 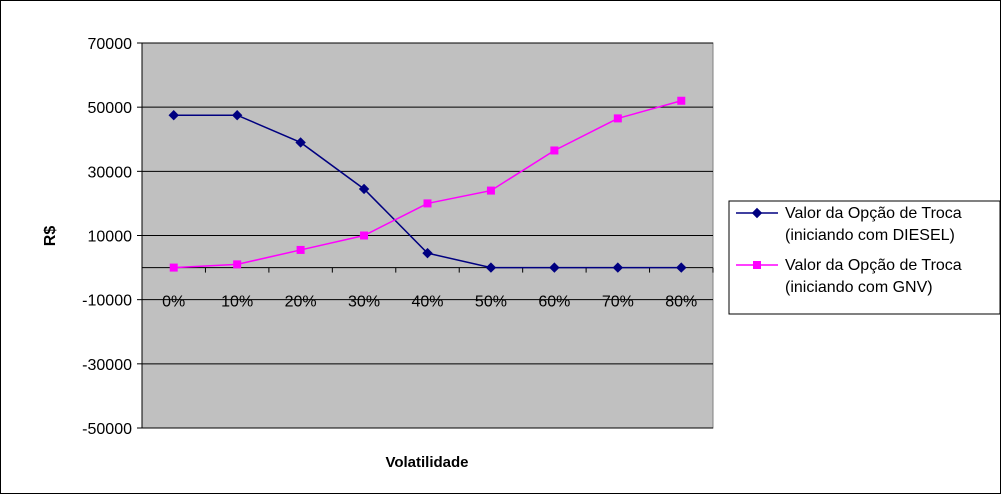 I want to click on y-axis: 70000 50000 30000 10000 -10000 -30000 -50000, so click(x=112, y=237).